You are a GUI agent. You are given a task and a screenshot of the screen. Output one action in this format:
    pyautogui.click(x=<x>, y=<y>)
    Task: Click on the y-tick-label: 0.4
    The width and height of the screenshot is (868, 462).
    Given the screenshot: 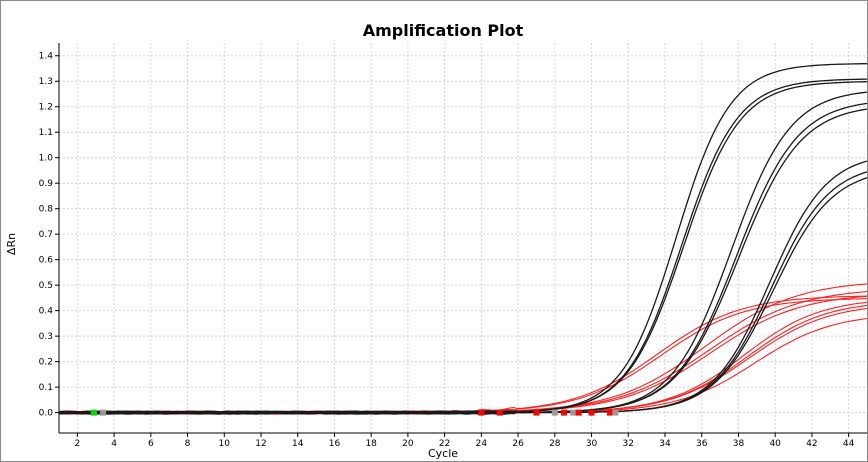 What is the action you would take?
    pyautogui.click(x=46, y=312)
    